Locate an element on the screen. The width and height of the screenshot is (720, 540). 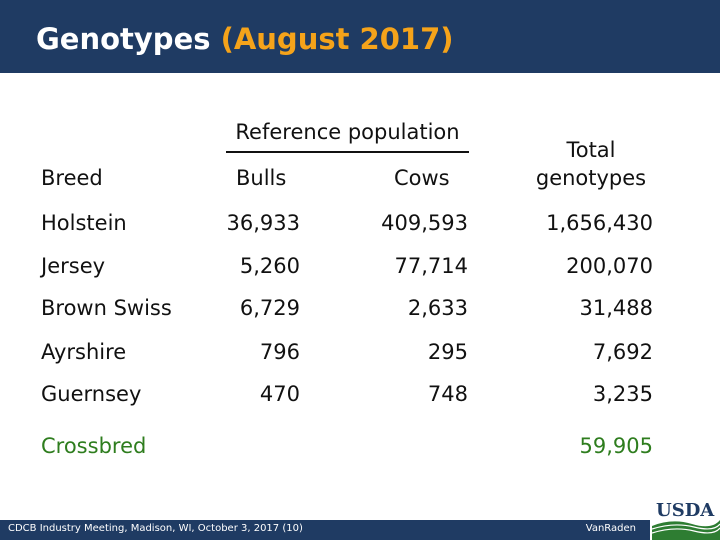
total-cell: 3,235 is located at coordinates (622, 394).